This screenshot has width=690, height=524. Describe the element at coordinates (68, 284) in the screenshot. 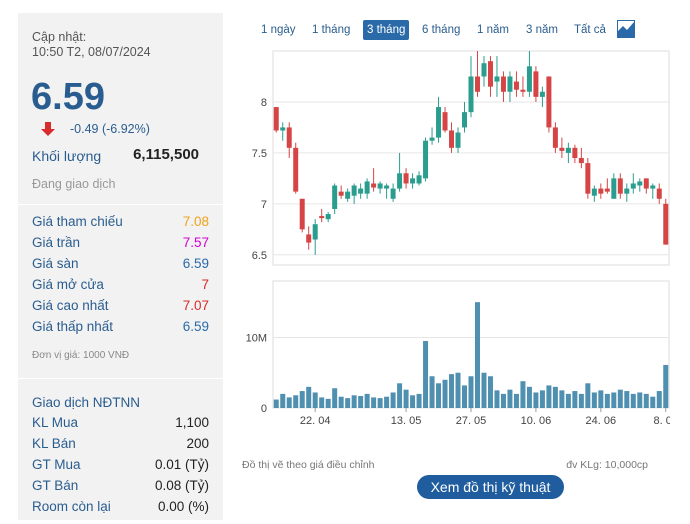

I see `price-row-label: Giá mở cửa` at that location.